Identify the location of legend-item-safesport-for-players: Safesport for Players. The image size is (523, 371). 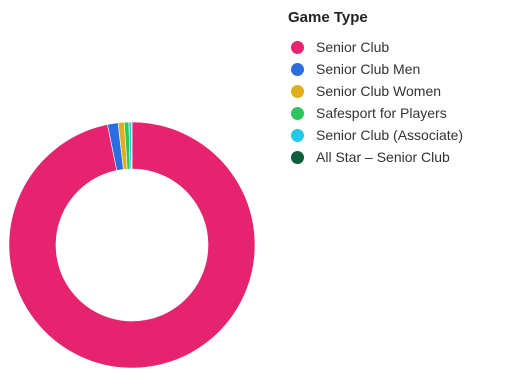
(404, 113).